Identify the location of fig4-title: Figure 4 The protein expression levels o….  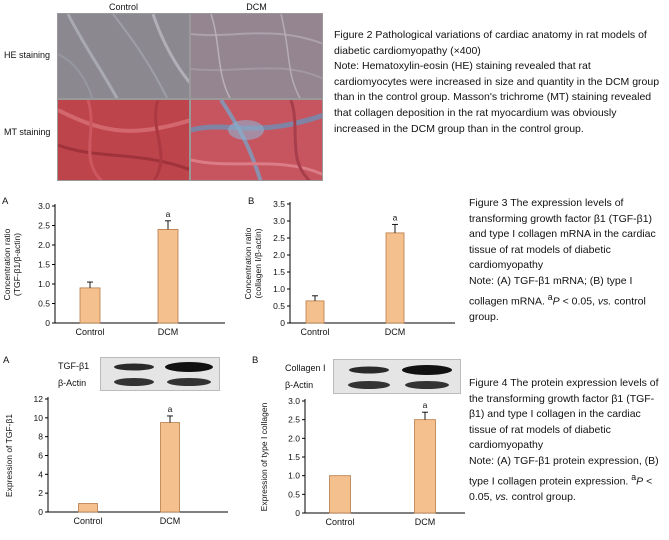
(564, 414).